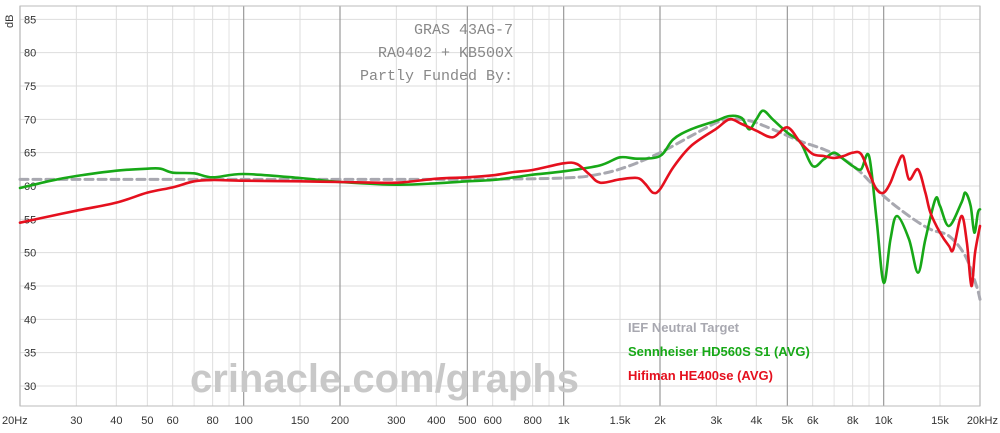 The image size is (1000, 433). Describe the element at coordinates (463, 30) in the screenshot. I see `title-line: GRAS 43AG-7` at that location.